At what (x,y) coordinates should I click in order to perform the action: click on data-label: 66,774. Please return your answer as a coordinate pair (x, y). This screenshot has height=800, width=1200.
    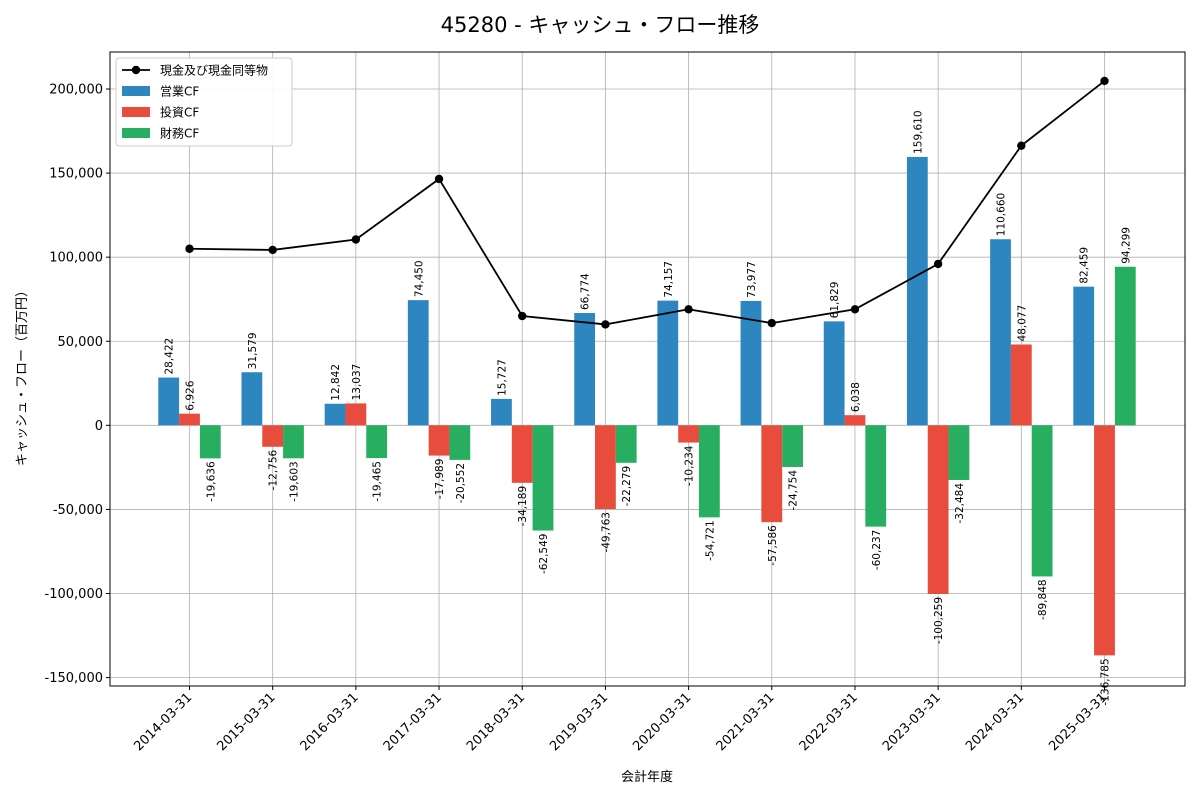
    Looking at the image, I should click on (586, 291).